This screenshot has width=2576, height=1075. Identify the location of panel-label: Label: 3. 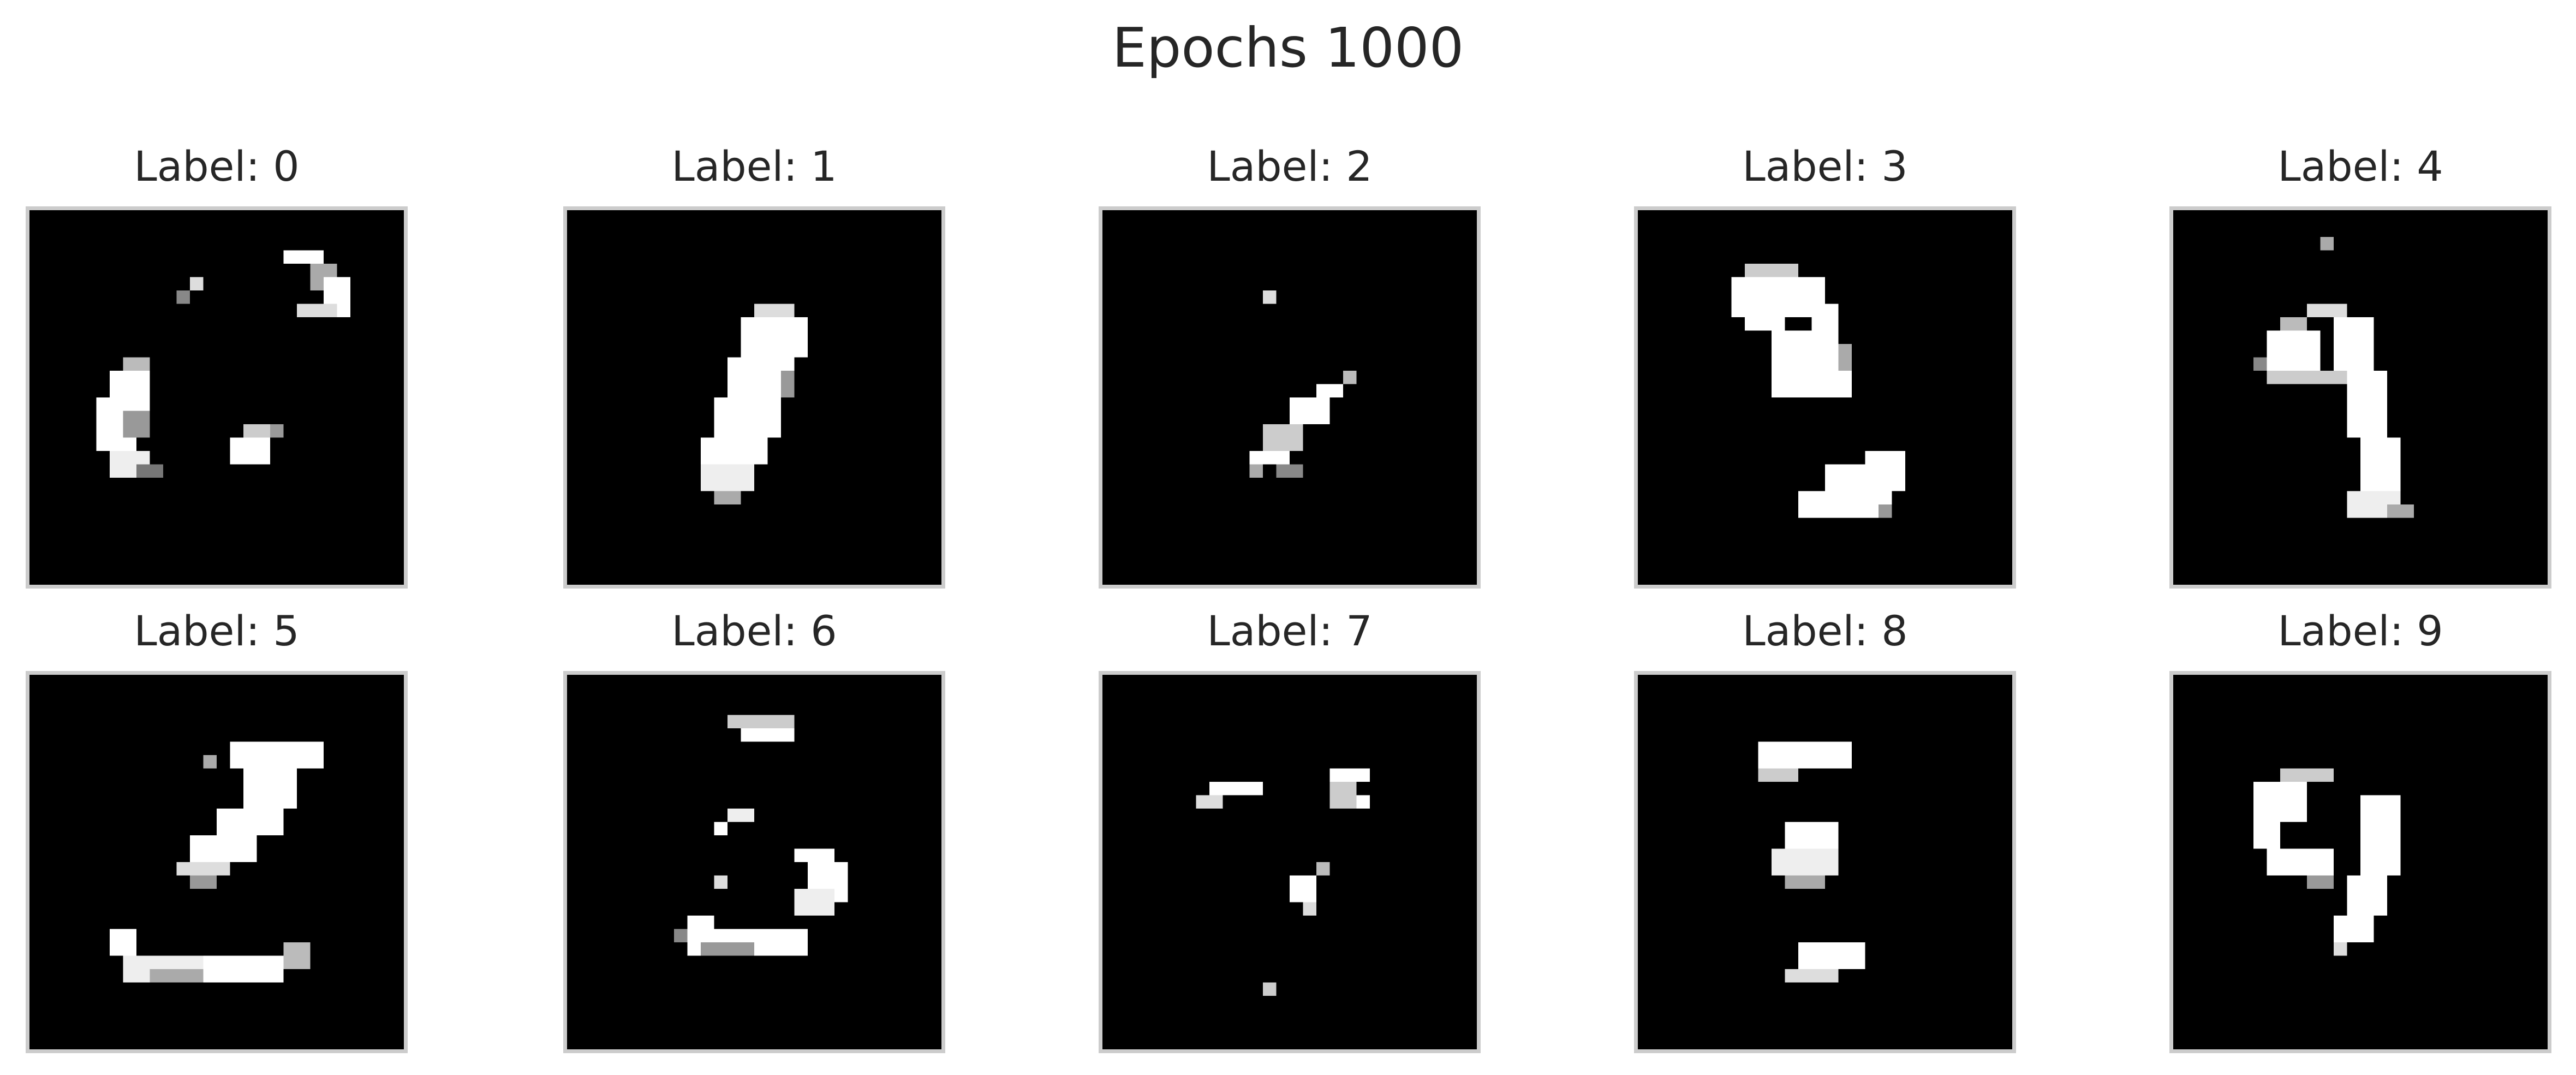
(1825, 166).